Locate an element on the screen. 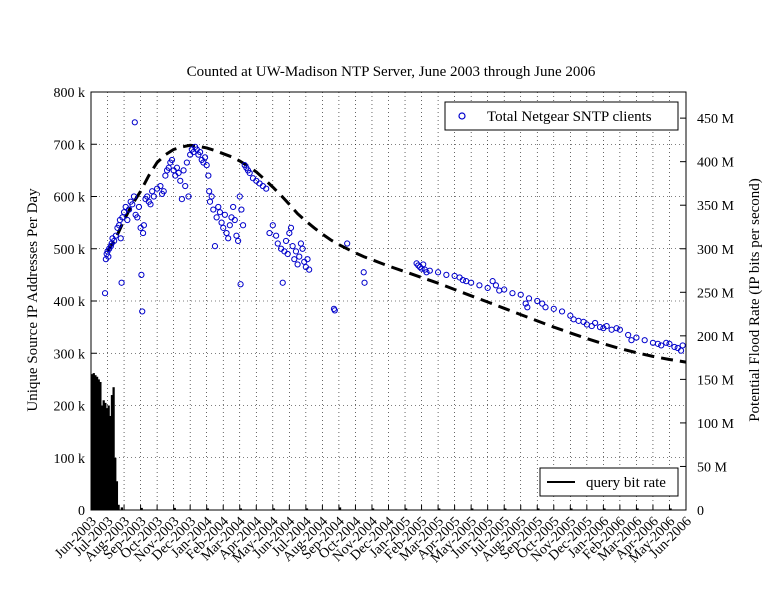 The height and width of the screenshot is (605, 777). y-tick-label-right: 450 M is located at coordinates (716, 119).